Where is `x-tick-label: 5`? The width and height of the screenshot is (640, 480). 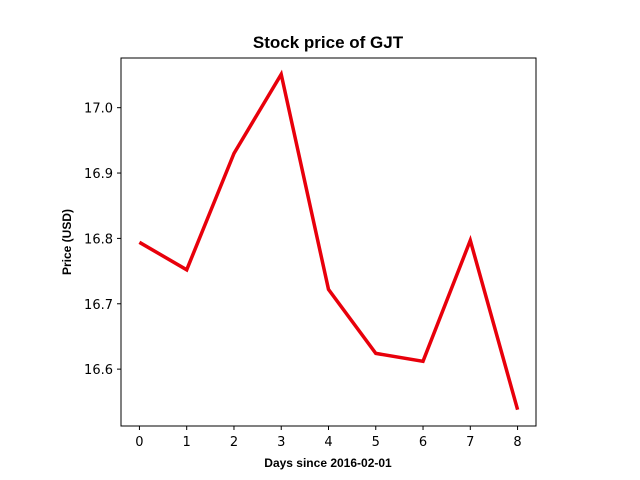 x-tick-label: 5 is located at coordinates (376, 442).